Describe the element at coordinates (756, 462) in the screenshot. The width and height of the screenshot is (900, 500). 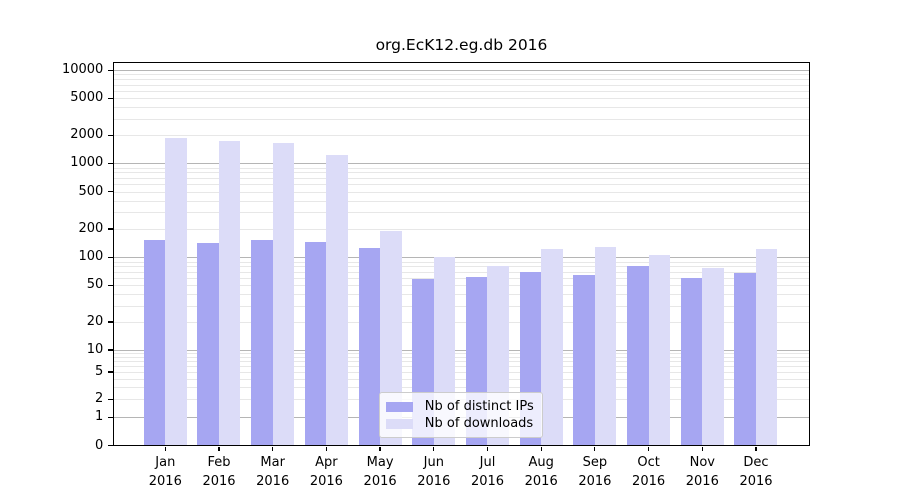
I see `x-tick-month: Dec` at that location.